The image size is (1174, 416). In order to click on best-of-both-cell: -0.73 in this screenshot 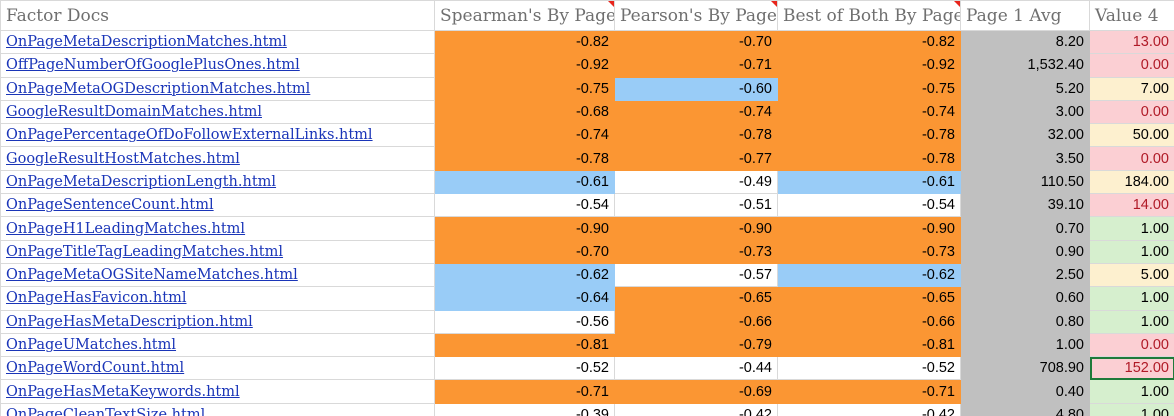, I will do `click(869, 251)`.